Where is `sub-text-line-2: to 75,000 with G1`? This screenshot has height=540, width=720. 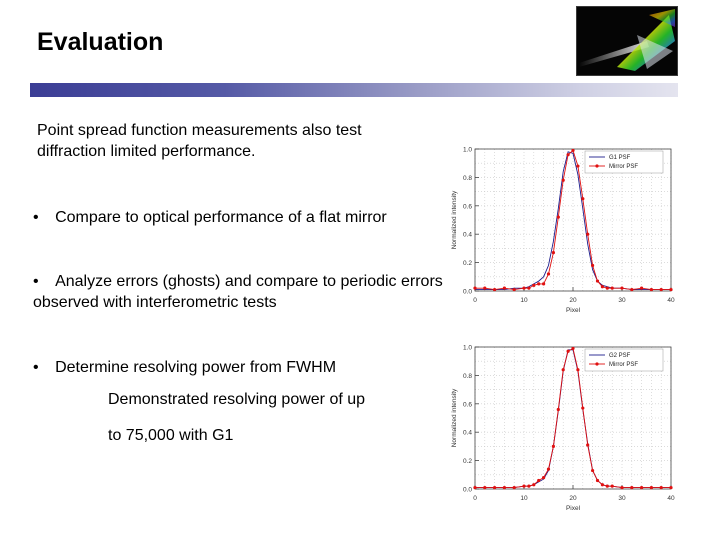 sub-text-line-2: to 75,000 with G1 is located at coordinates (171, 435).